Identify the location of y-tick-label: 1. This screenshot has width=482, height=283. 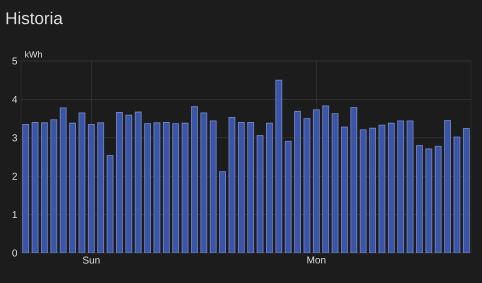
(14, 214).